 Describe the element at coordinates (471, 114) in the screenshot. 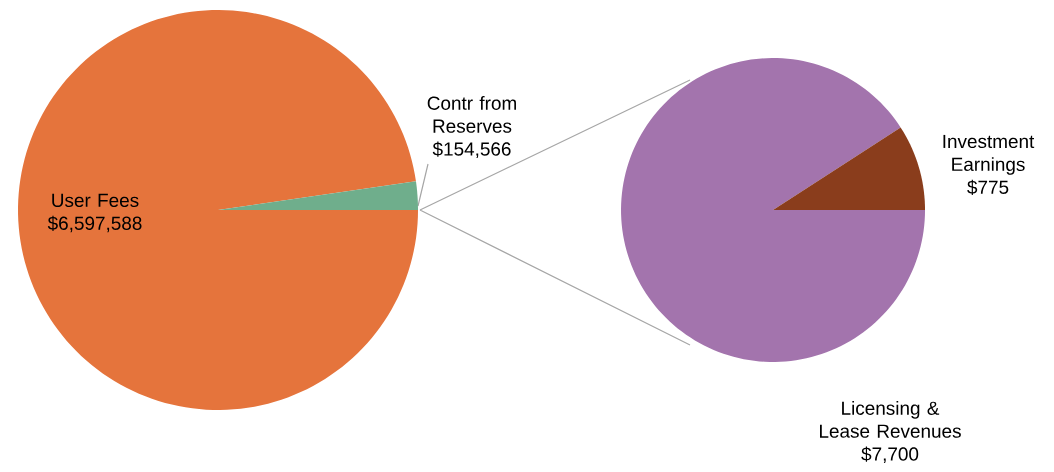

I see `slice-label: Contr from Reserves` at that location.